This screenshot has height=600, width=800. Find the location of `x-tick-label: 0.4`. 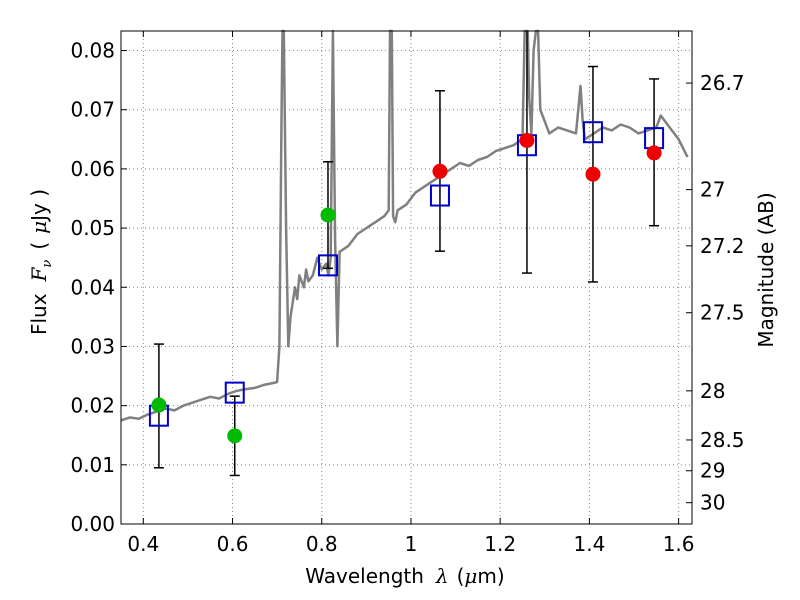

x-tick-label: 0.4 is located at coordinates (143, 544).